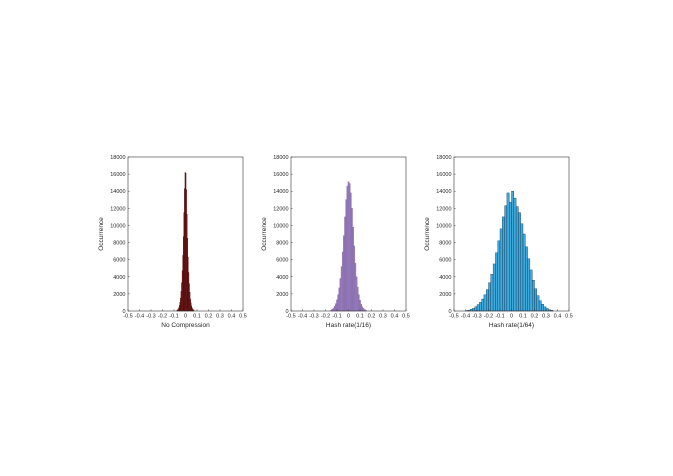 The width and height of the screenshot is (673, 476). What do you see at coordinates (264, 234) in the screenshot?
I see `y-axis-label: Occurrence` at bounding box center [264, 234].